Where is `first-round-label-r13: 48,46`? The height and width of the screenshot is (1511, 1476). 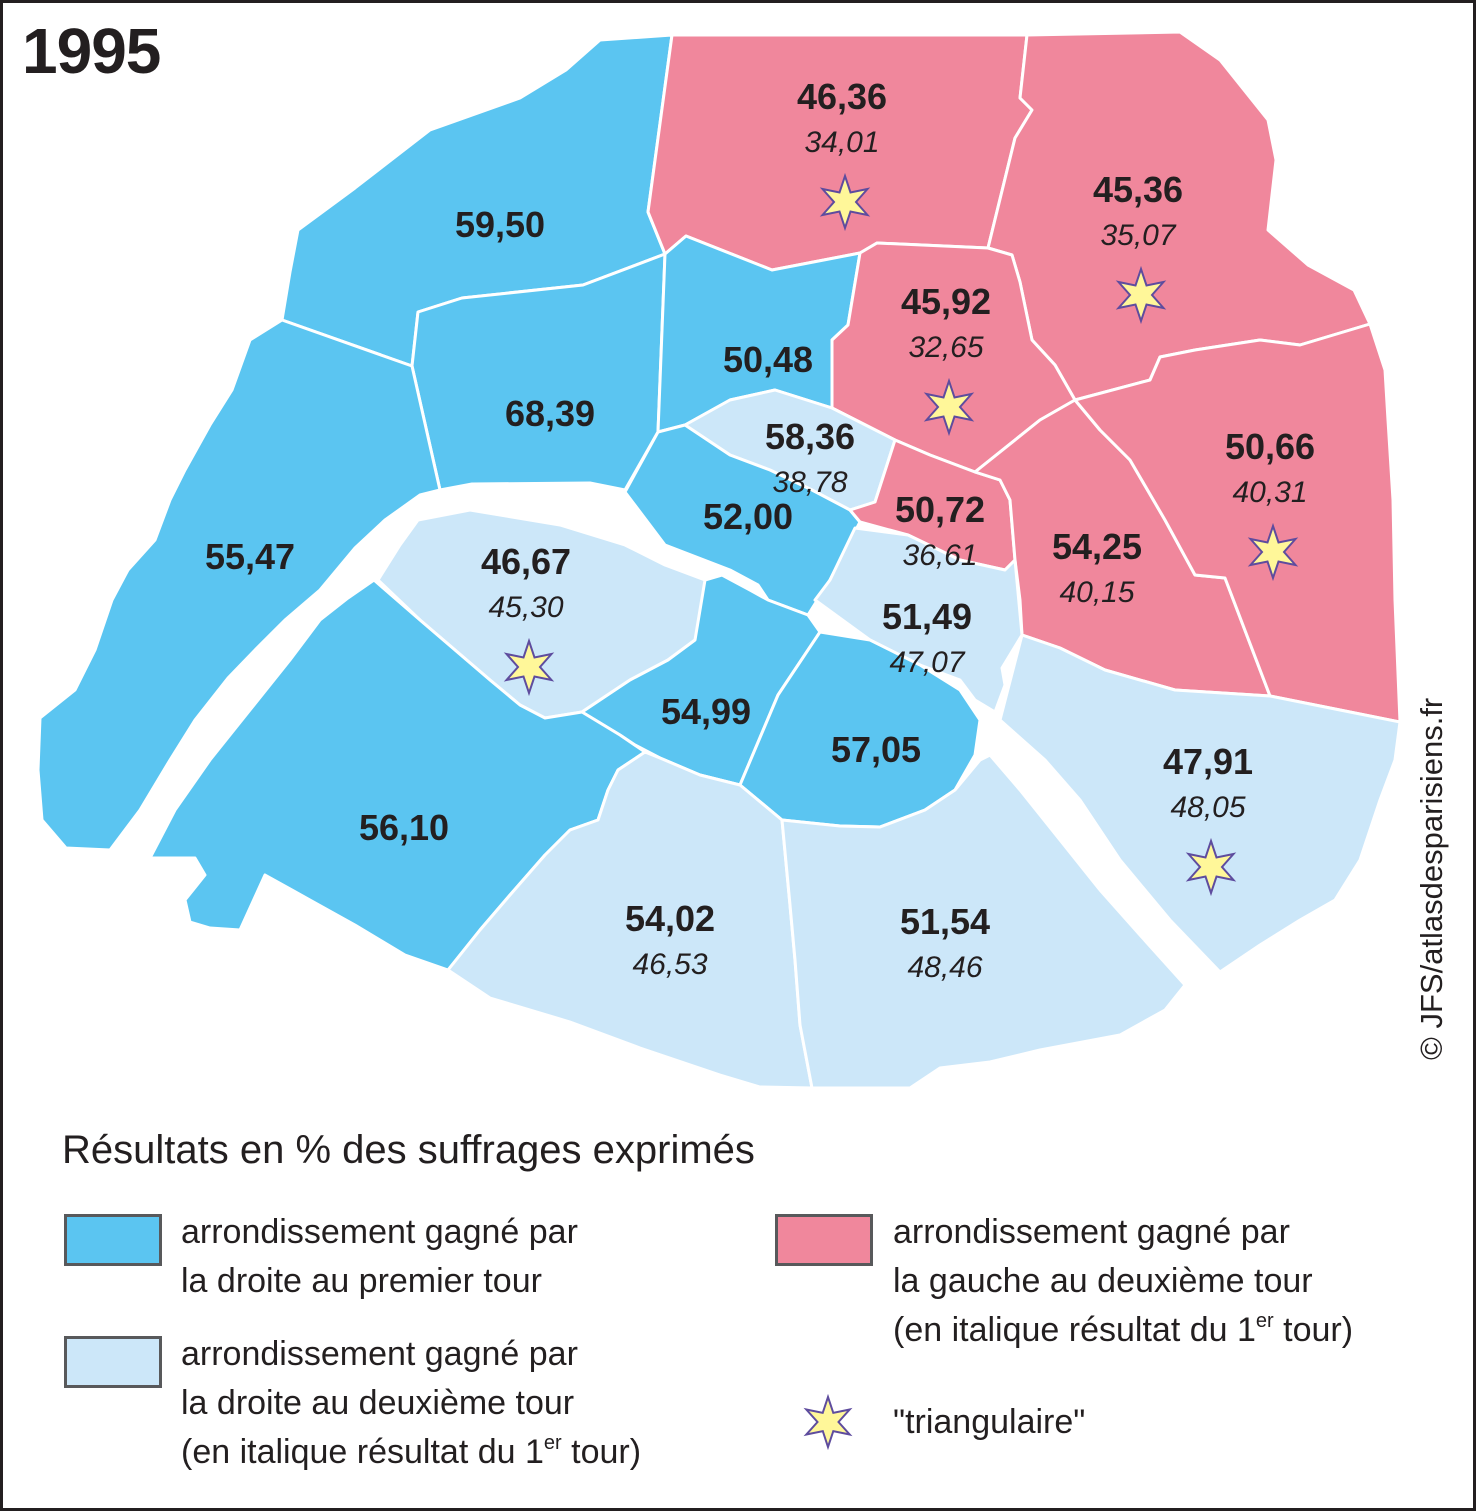
first-round-label-r13: 48,46 is located at coordinates (944, 967).